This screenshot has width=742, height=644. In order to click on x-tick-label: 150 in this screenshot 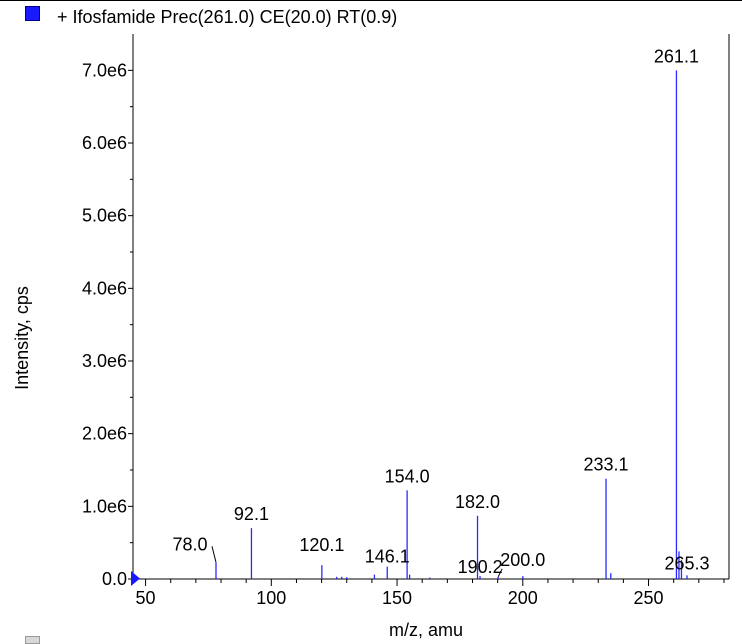, I will do `click(397, 598)`.